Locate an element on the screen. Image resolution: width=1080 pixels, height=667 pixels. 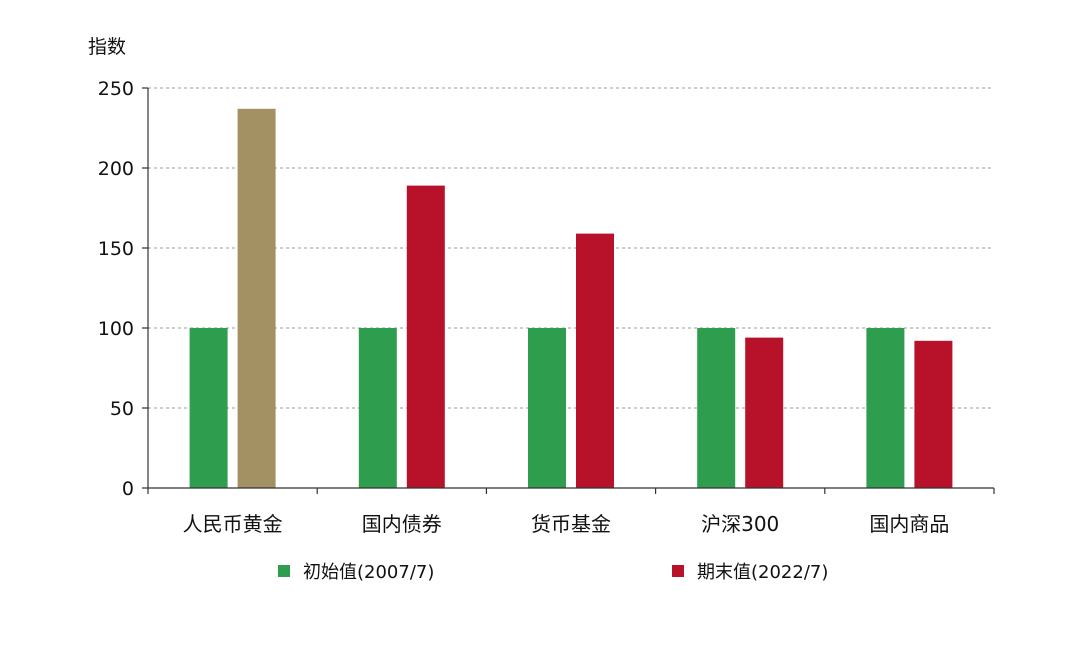
legend-label: 初始值(2007/7) is located at coordinates (368, 572).